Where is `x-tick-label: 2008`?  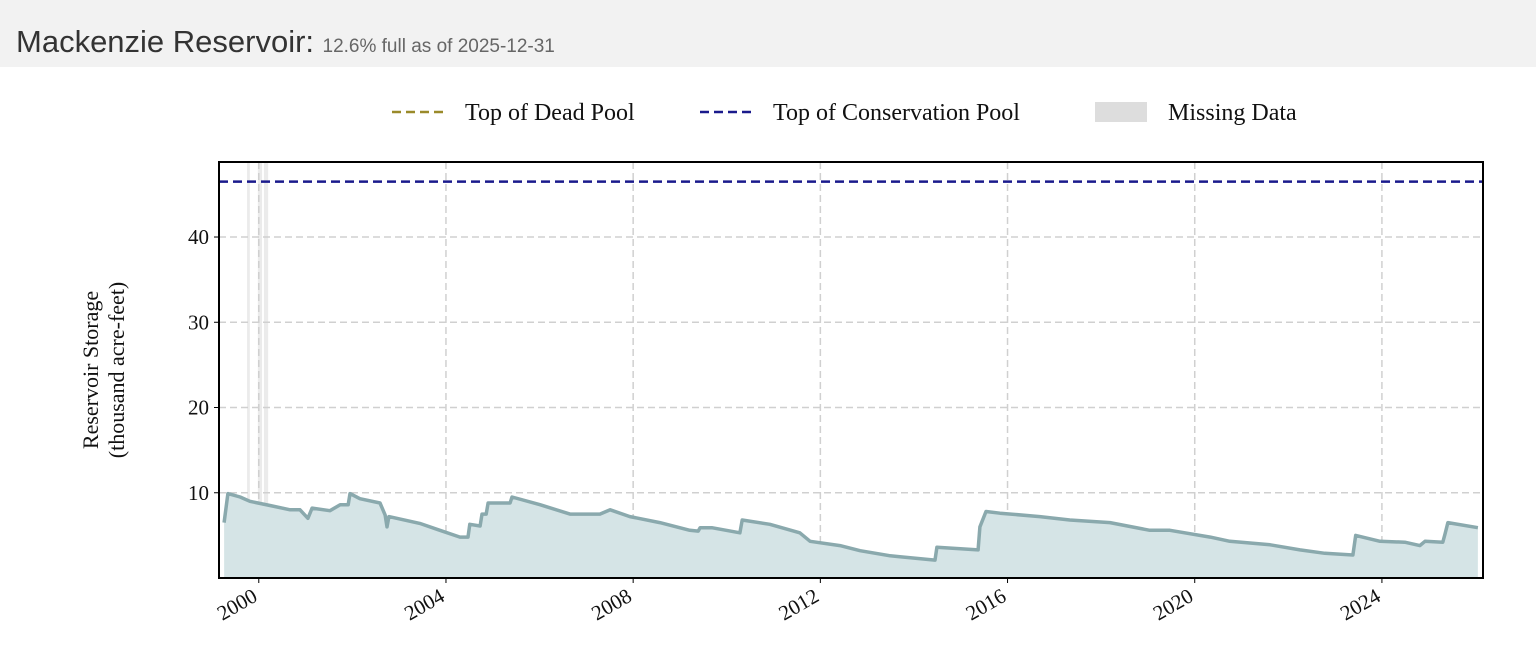 x-tick-label: 2008 is located at coordinates (611, 605).